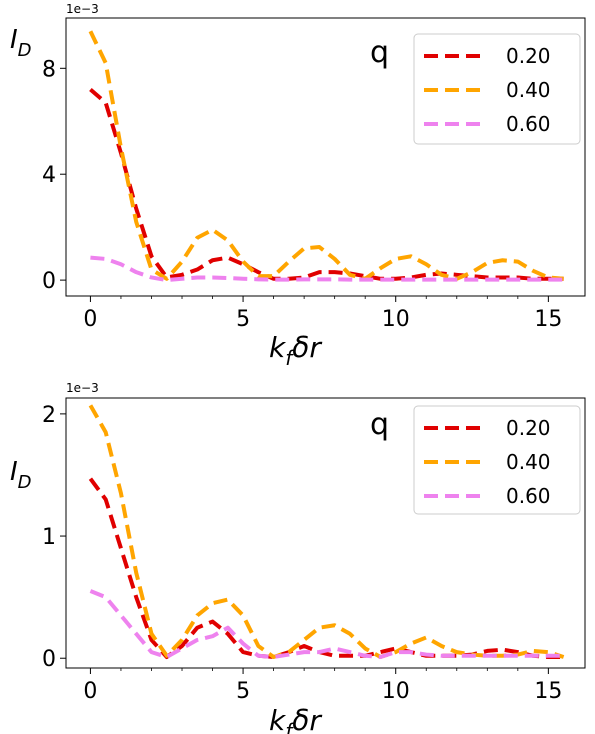 This screenshot has height=734, width=595. Describe the element at coordinates (49, 415) in the screenshot. I see `y-tick-label: 2` at that location.